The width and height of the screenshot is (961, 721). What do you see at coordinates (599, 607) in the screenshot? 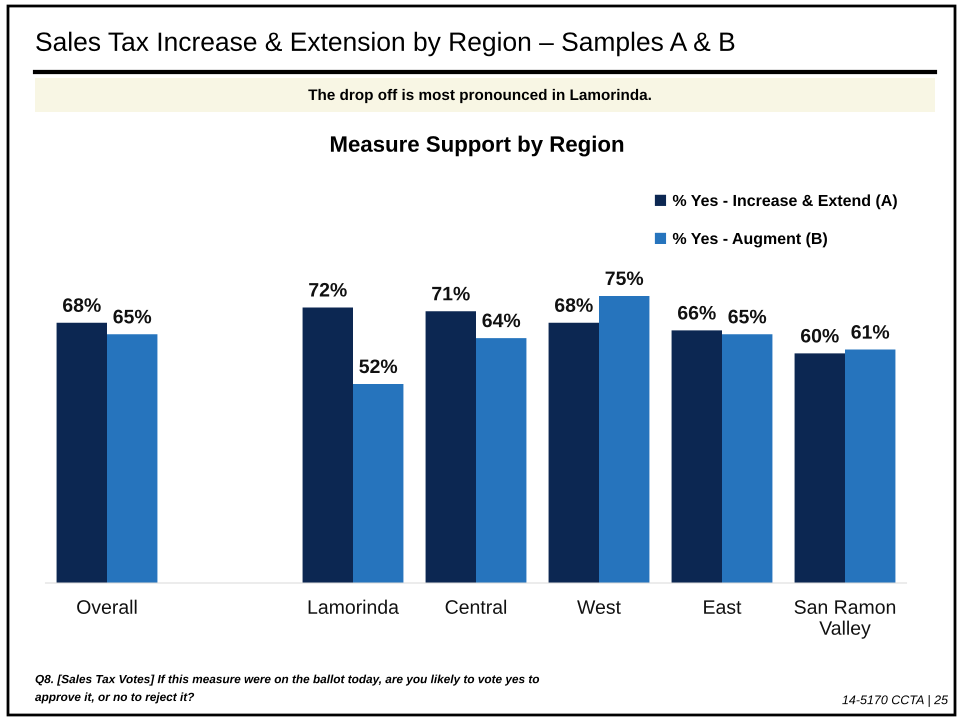
I see `x-tick-label: West` at bounding box center [599, 607].